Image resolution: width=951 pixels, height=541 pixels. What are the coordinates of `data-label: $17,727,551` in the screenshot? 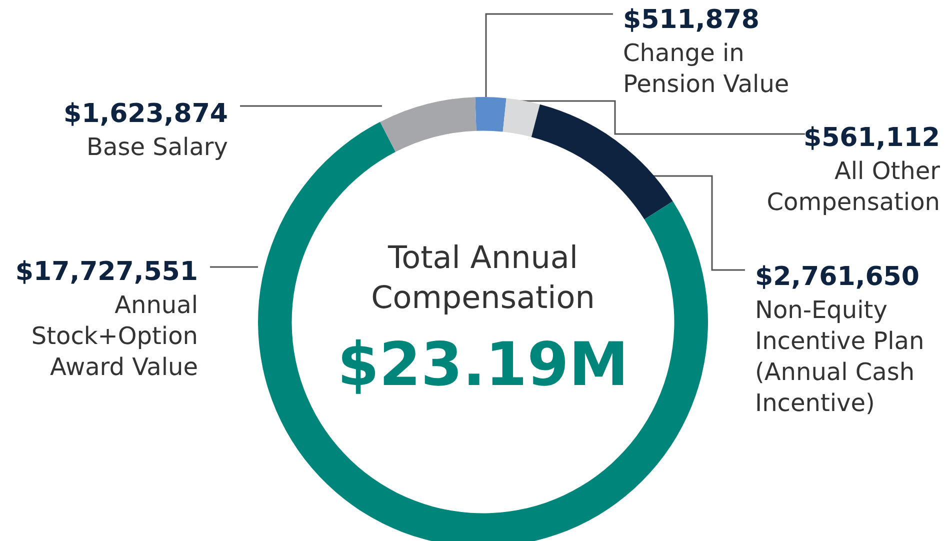 It's located at (106, 272).